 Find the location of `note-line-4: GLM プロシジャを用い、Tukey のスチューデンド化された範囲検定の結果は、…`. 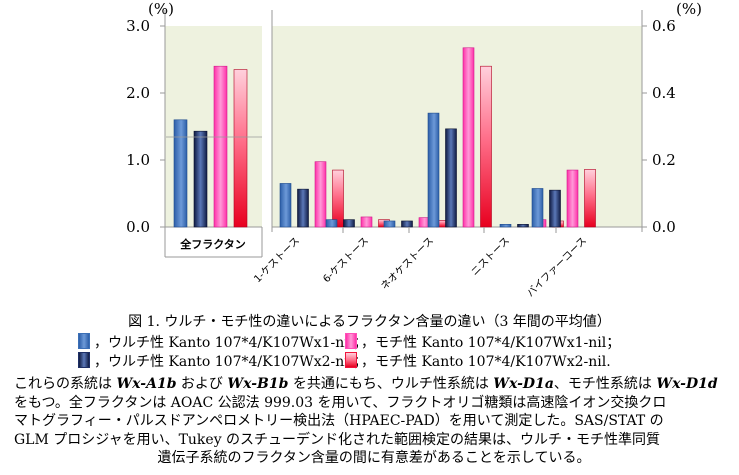

note-line-4: GLM プロシジャを用い、Tukey のスチューデンド化された範囲検定の結果は、… is located at coordinates (337, 439).